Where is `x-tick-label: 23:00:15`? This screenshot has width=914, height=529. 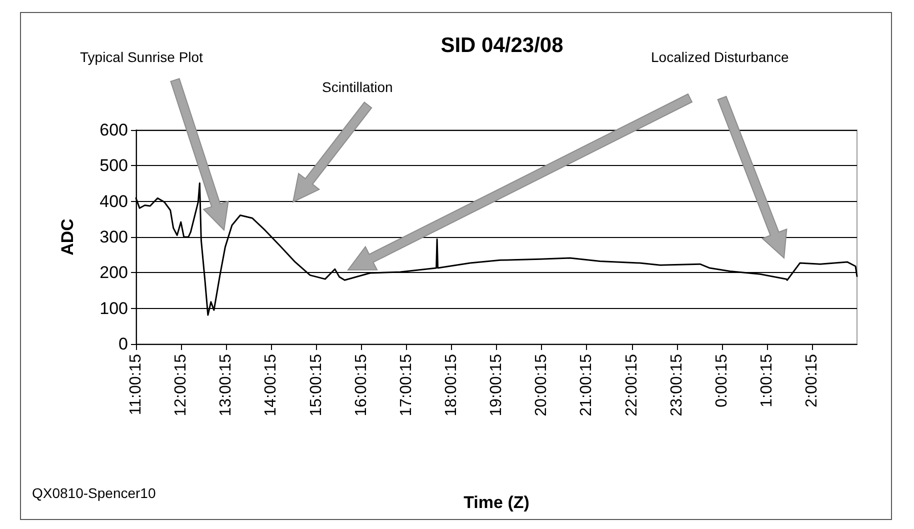
x-tick-label: 23:00:15 is located at coordinates (677, 385).